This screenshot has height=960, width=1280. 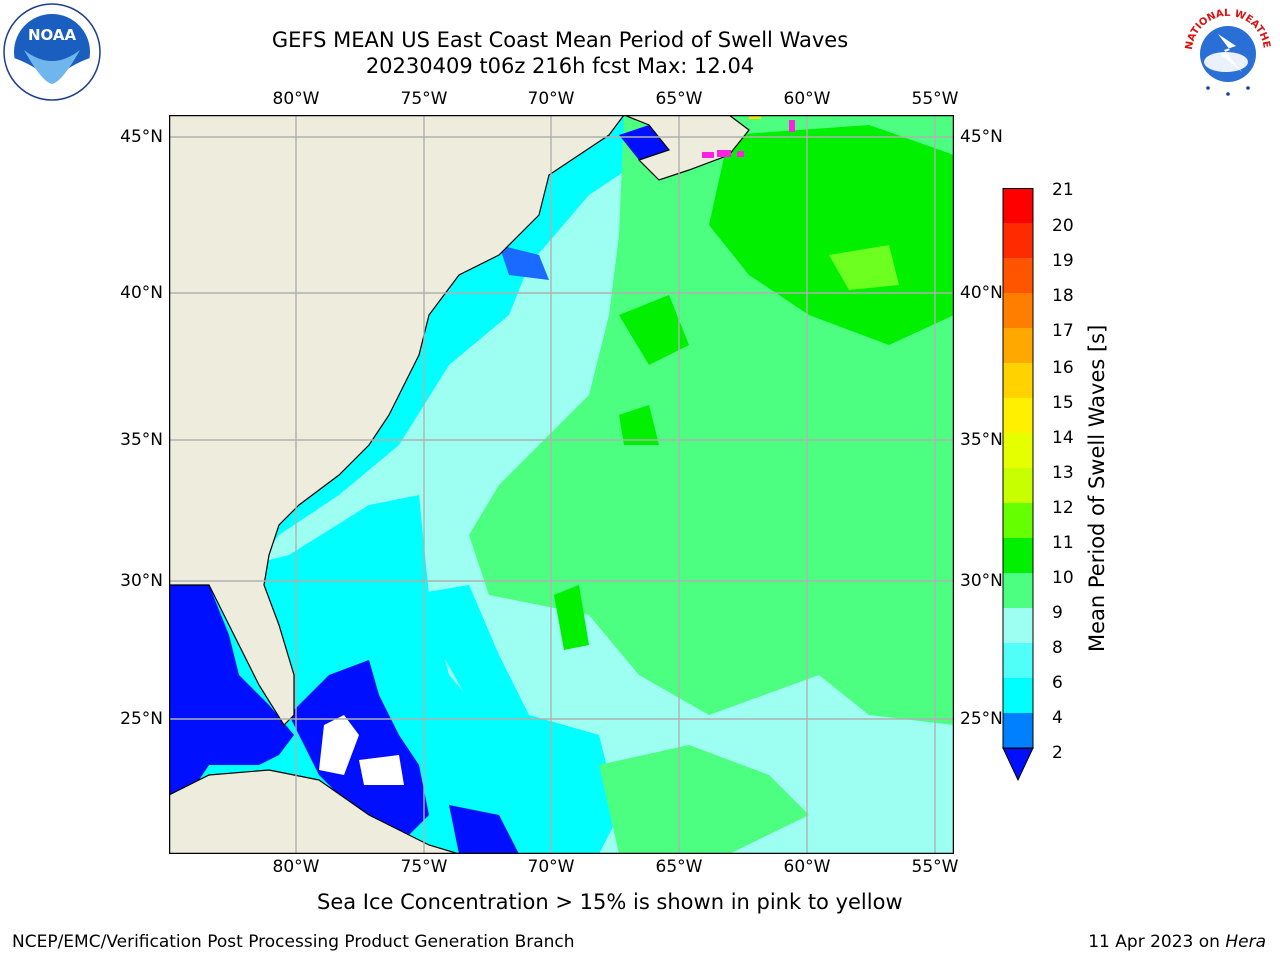 I want to click on lon-tick-bottom-80w: 80°W, so click(x=296, y=867).